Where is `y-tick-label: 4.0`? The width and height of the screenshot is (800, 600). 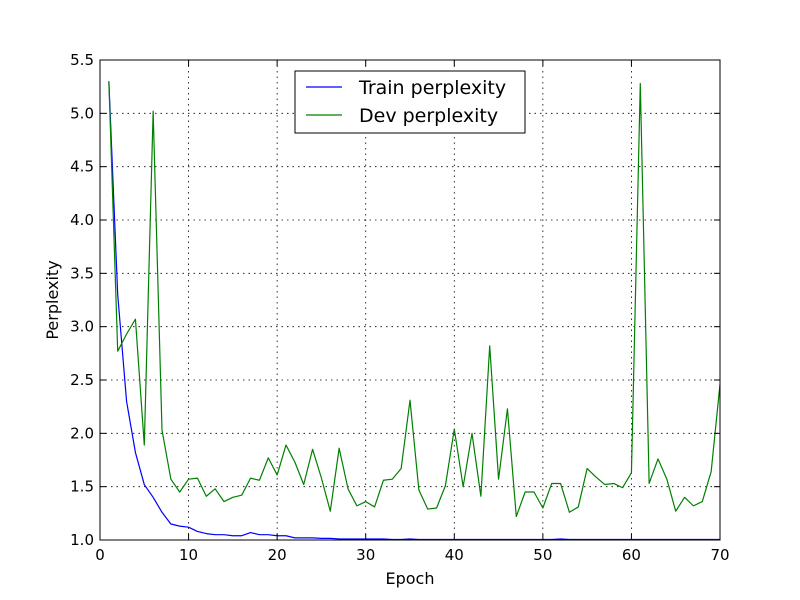
y-tick-label: 4.0 is located at coordinates (82, 220).